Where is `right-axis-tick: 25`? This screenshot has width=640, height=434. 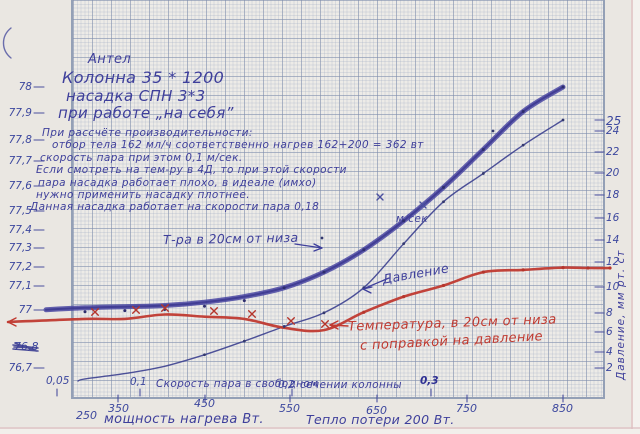
right-axis-tick: 25 is located at coordinates (614, 121).